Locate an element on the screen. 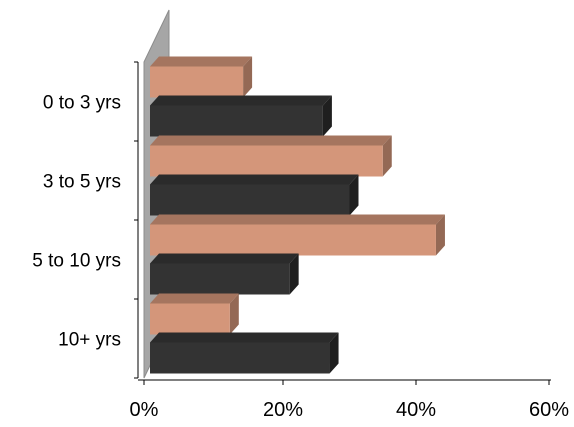 This screenshot has width=574, height=427. x-tick-label: 20% is located at coordinates (283, 410).